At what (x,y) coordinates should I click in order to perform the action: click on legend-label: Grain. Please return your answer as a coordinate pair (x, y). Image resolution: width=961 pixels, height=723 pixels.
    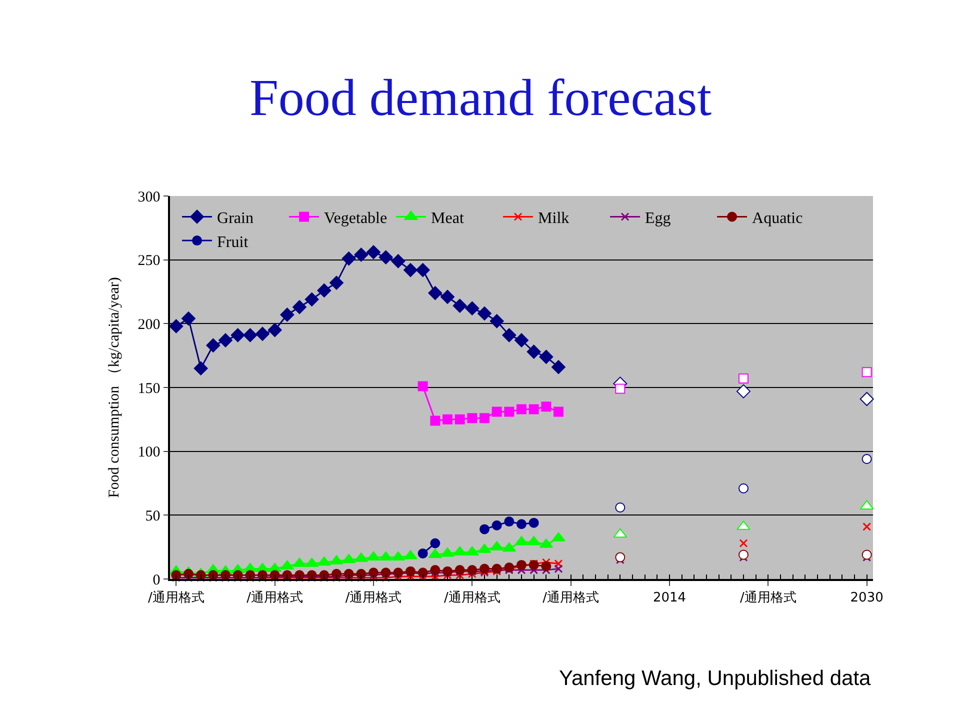
    Looking at the image, I should click on (235, 218).